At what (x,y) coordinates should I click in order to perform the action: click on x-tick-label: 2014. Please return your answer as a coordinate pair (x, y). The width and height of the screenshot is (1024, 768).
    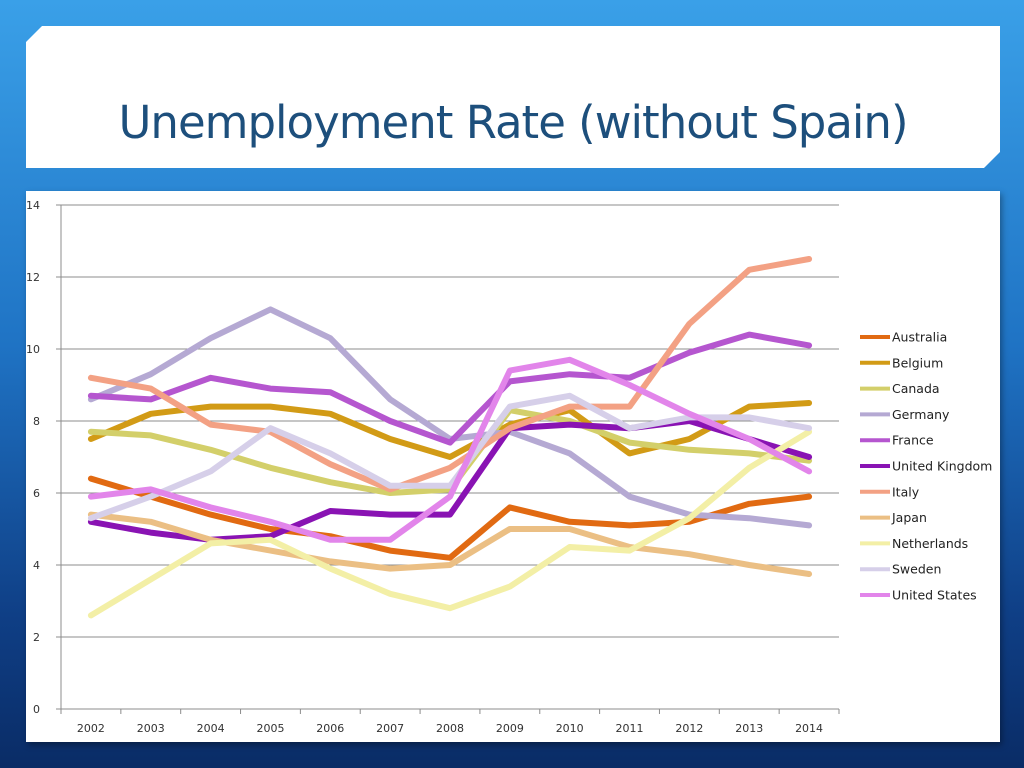
    Looking at the image, I should click on (809, 728).